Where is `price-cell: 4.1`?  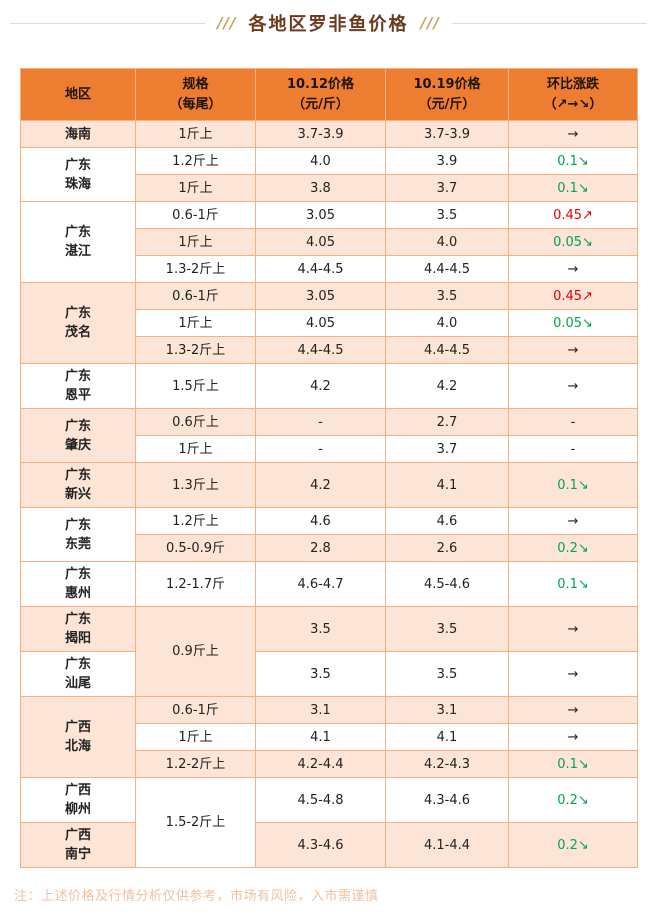 price-cell: 4.1 is located at coordinates (320, 737).